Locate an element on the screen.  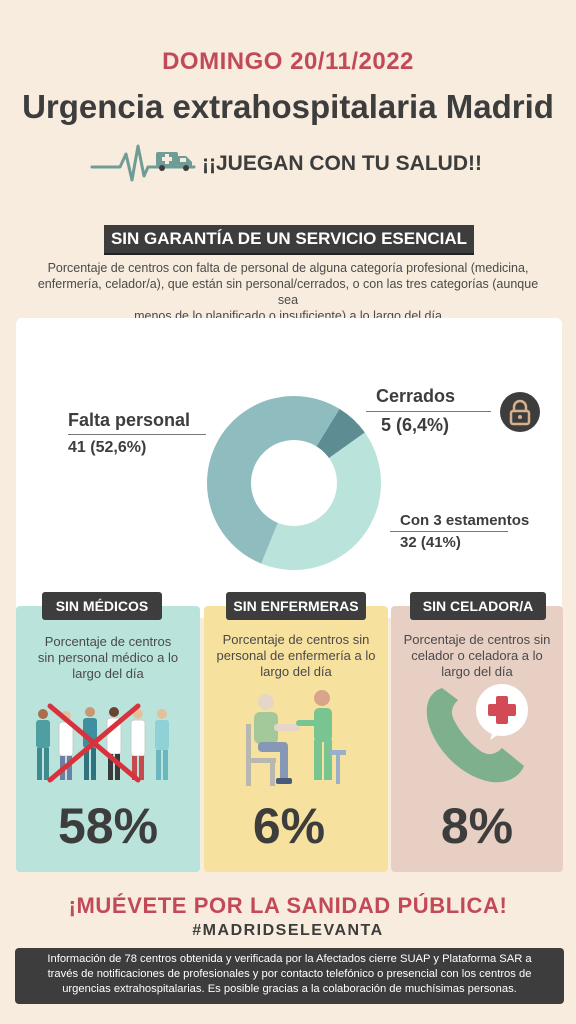
card-sin-celador is located at coordinates (477, 739).